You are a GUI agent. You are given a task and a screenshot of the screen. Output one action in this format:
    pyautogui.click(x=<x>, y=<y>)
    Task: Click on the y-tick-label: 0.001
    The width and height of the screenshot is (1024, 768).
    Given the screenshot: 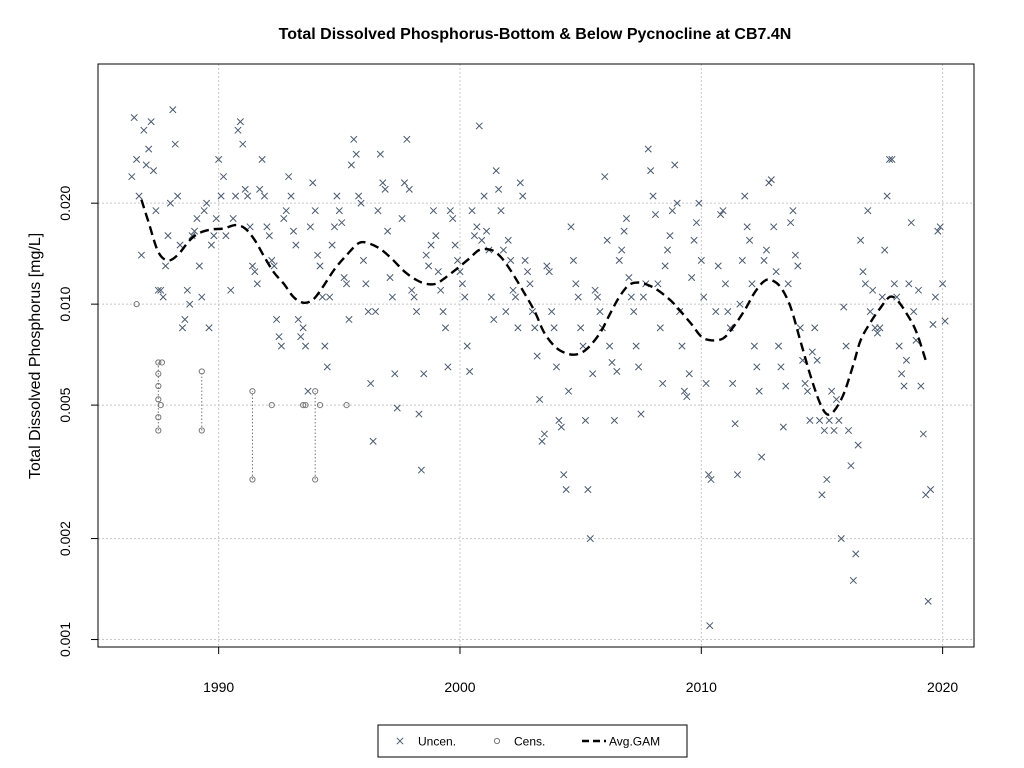 What is the action you would take?
    pyautogui.click(x=65, y=639)
    